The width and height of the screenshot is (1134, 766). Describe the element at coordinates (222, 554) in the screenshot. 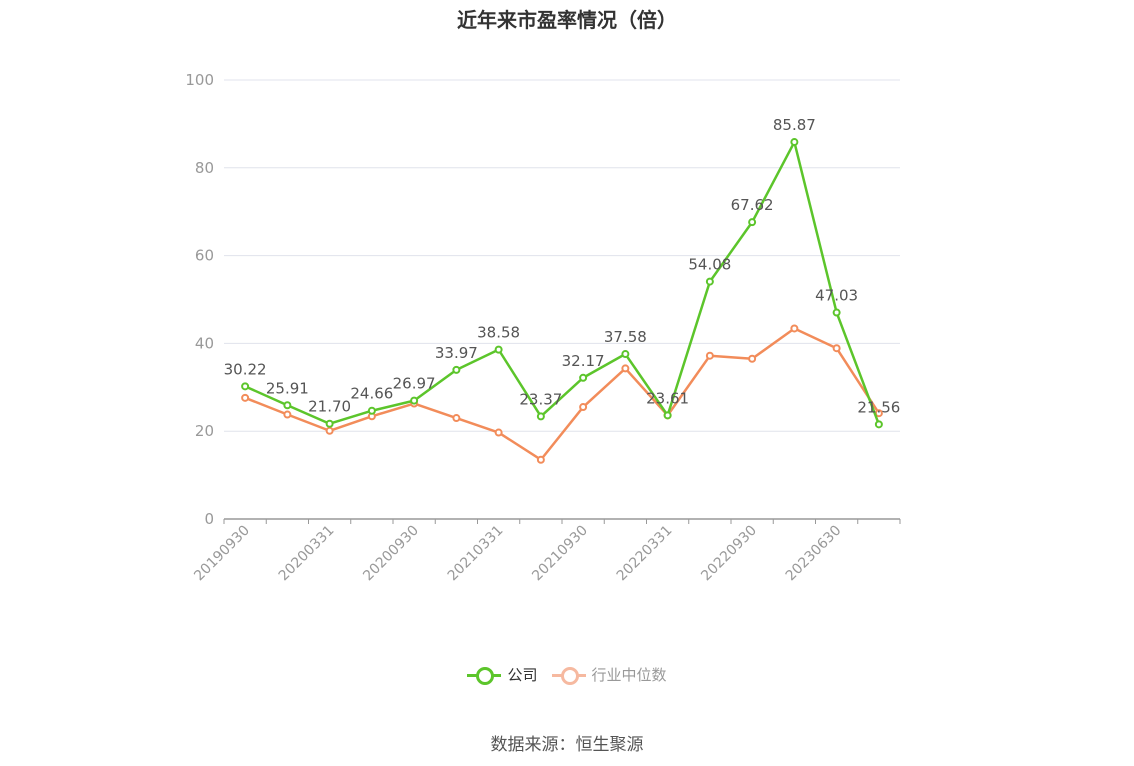

I see `x-tick-label: 20190930` at that location.